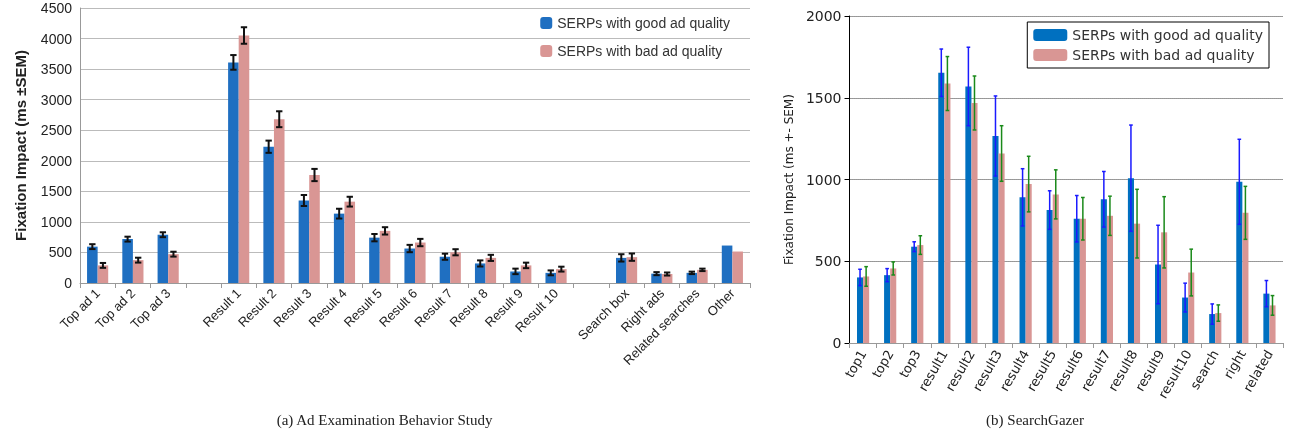  What do you see at coordinates (56, 130) in the screenshot?
I see `y-tick-label: 2500` at bounding box center [56, 130].